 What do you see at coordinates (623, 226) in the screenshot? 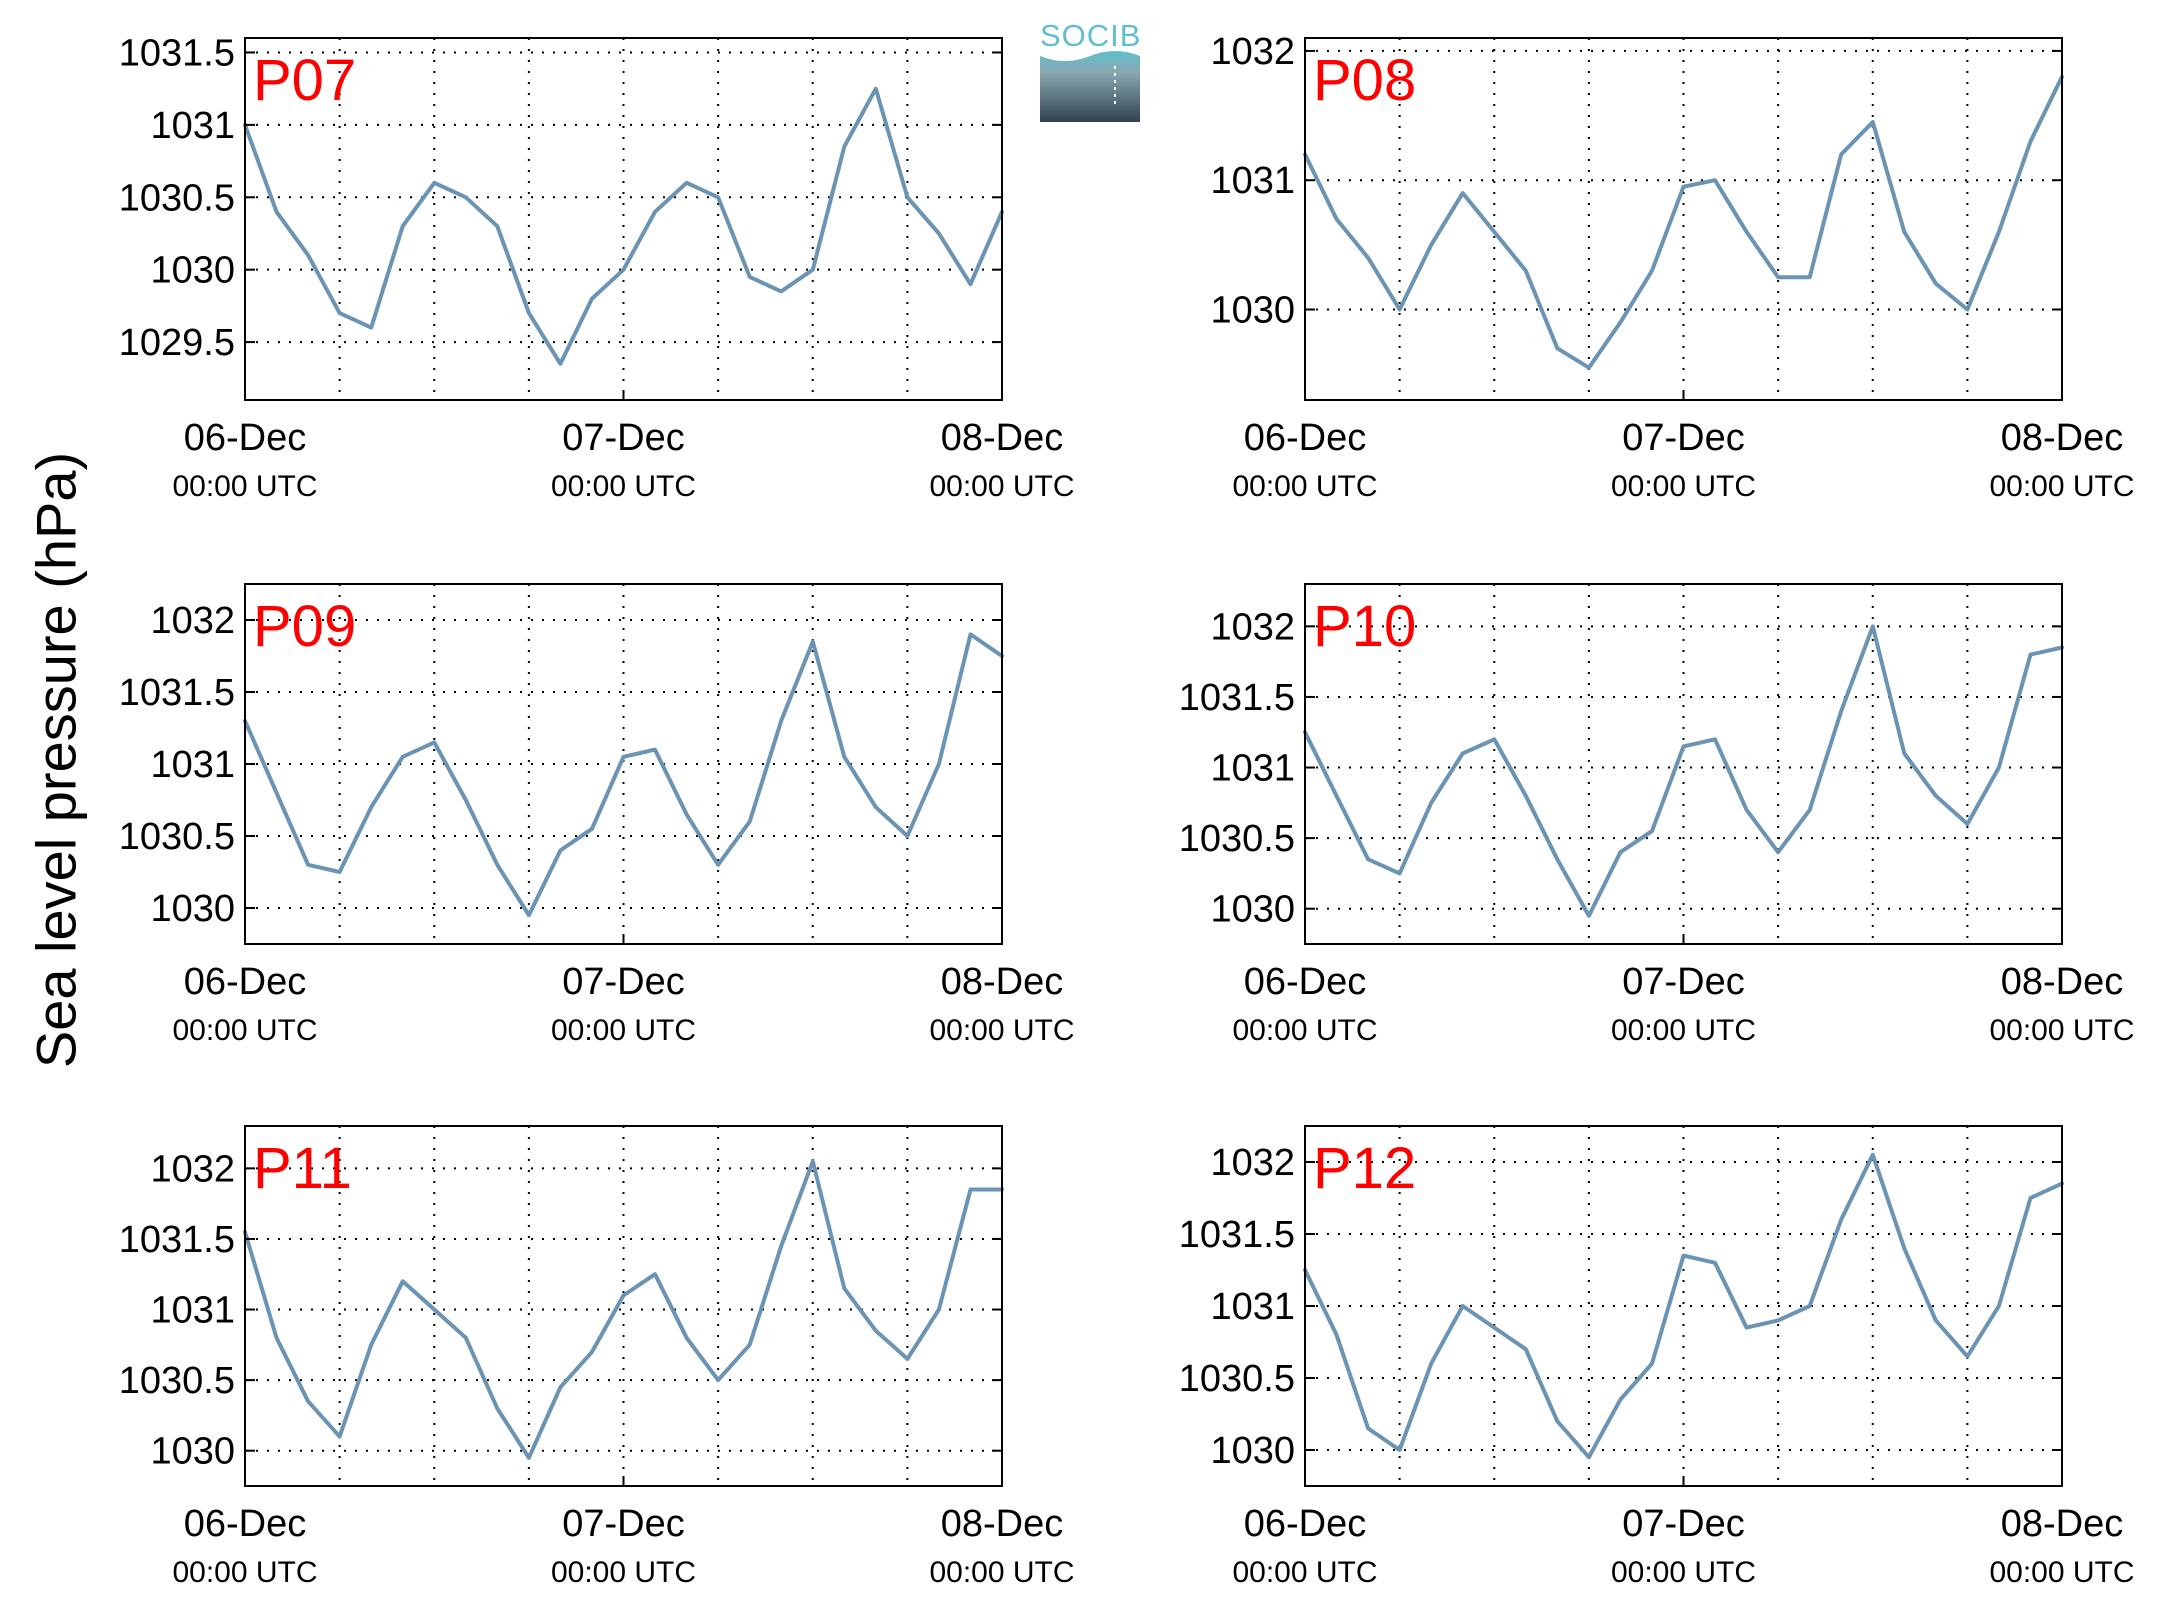
I see `data-line-p07` at bounding box center [623, 226].